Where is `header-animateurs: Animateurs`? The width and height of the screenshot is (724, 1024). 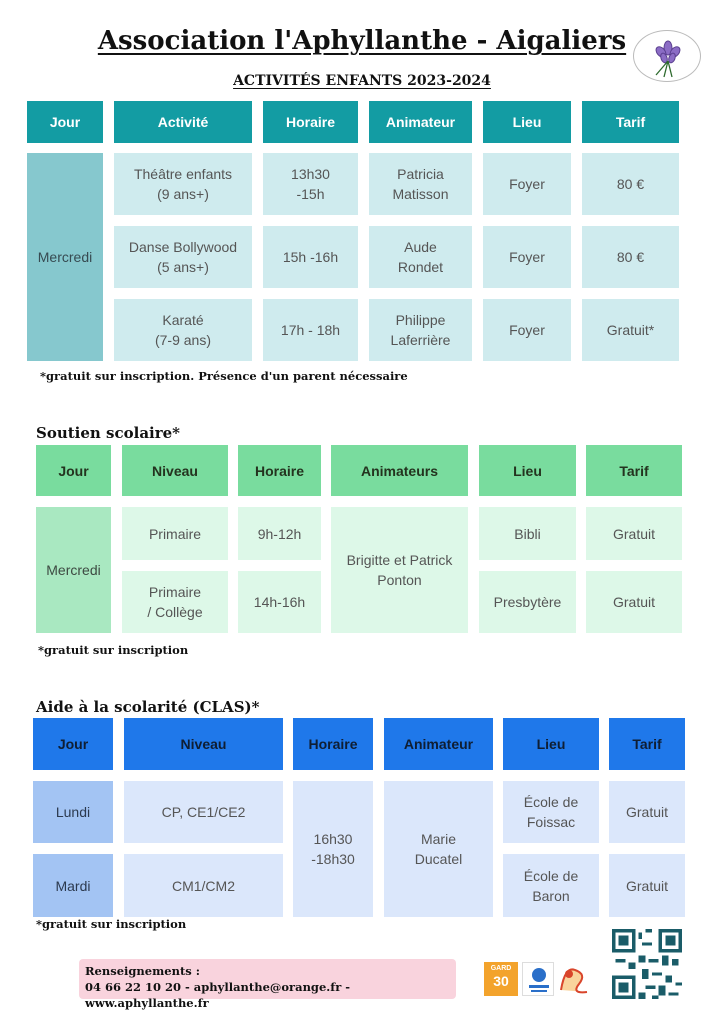 header-animateurs: Animateurs is located at coordinates (399, 470).